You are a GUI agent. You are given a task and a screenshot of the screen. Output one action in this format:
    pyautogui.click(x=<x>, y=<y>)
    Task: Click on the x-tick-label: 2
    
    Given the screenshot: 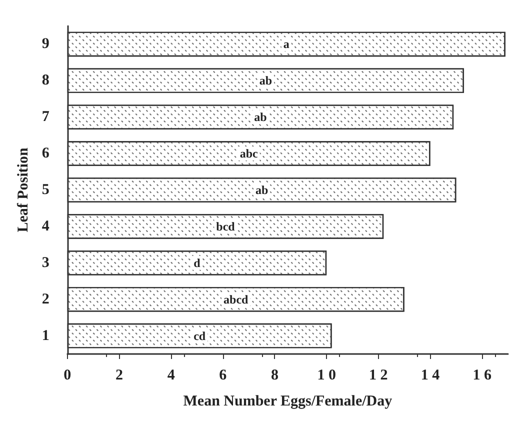 What is the action you would take?
    pyautogui.click(x=119, y=376)
    